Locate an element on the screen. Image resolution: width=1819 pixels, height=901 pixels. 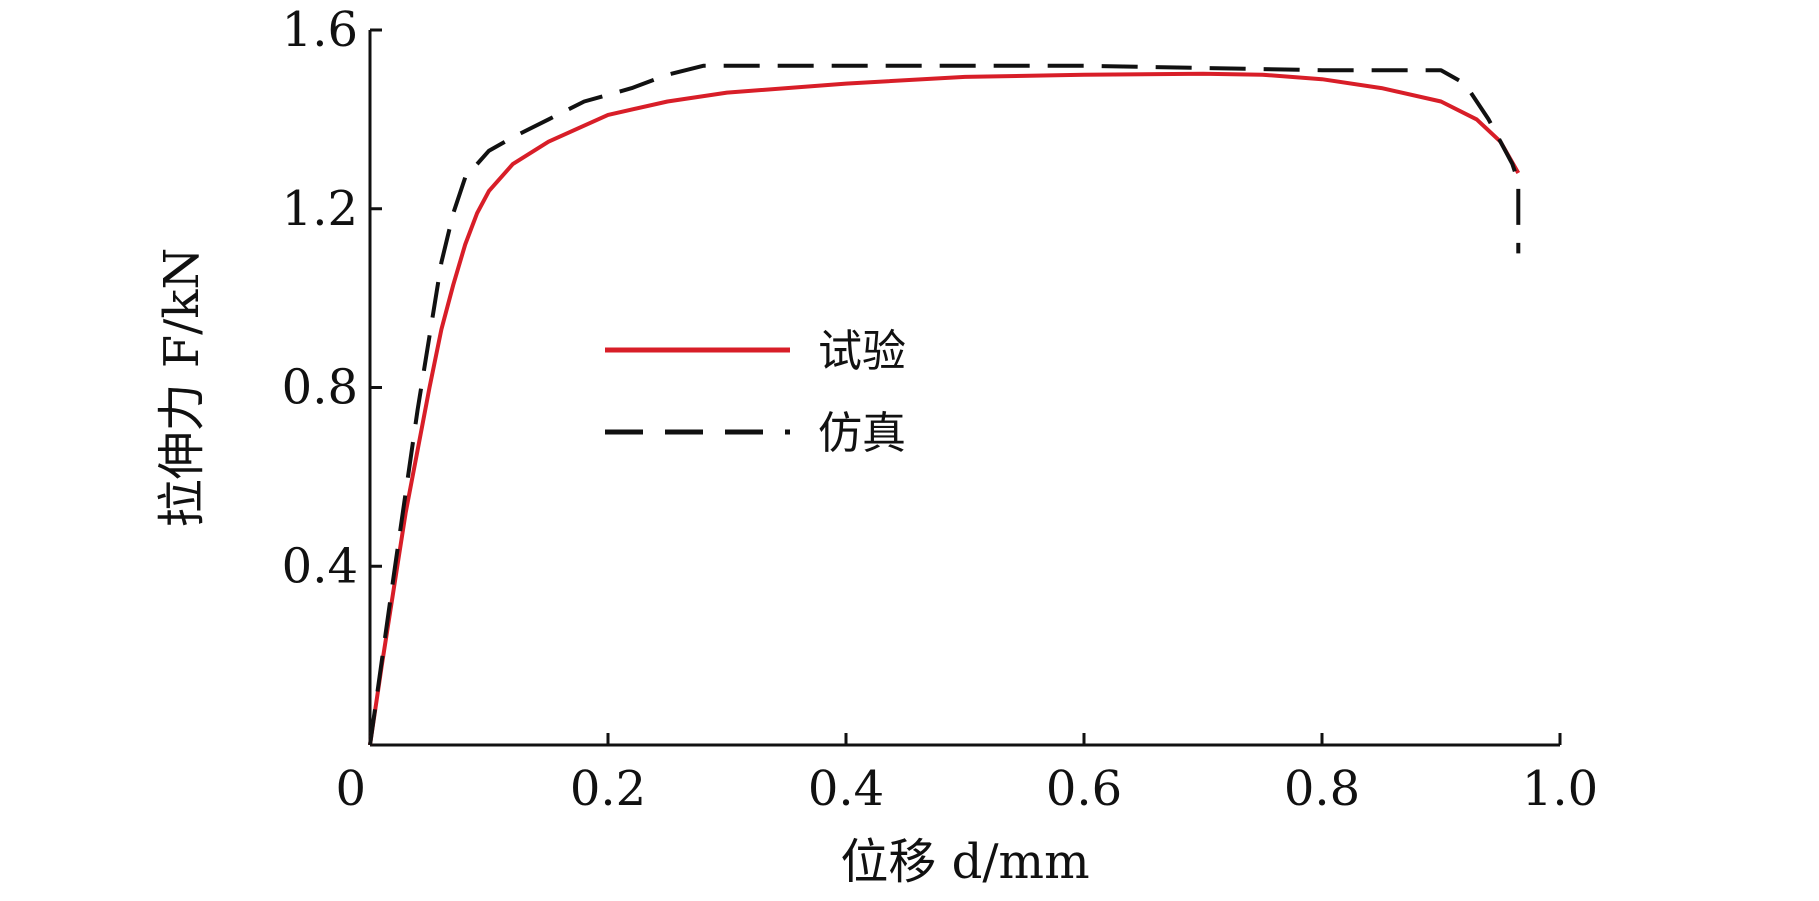
x-tick-label: 0.8 is located at coordinates (1322, 789).